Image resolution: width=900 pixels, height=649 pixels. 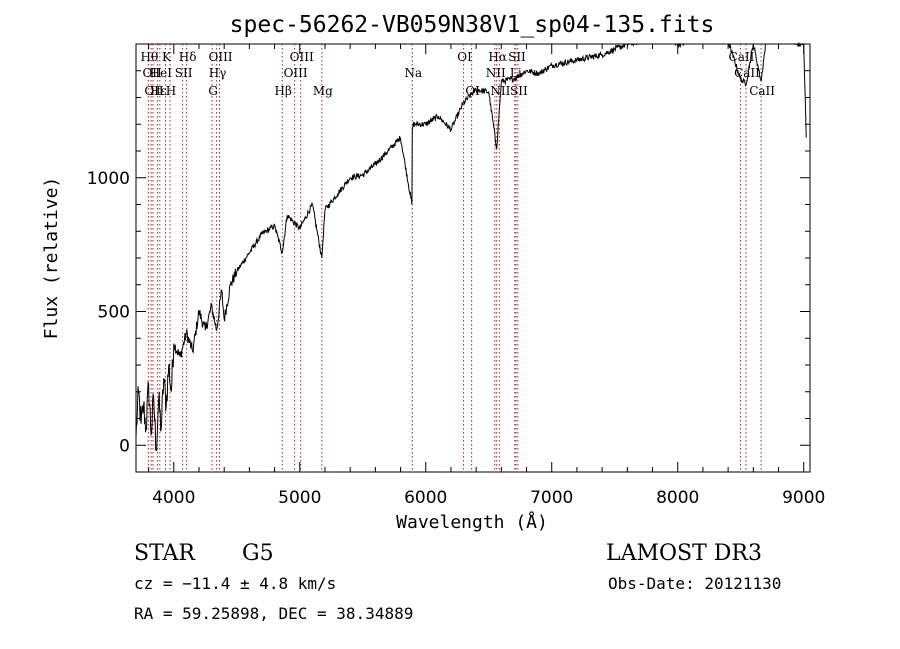 What do you see at coordinates (235, 583) in the screenshot?
I see `redshift-text: cz = −11.4 ± 4.8 km/s` at bounding box center [235, 583].